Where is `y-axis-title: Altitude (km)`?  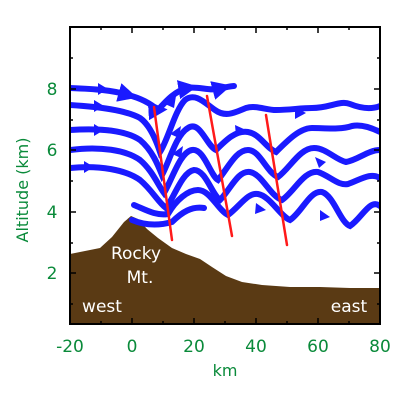 y-axis-title: Altitude (km) is located at coordinates (22, 190).